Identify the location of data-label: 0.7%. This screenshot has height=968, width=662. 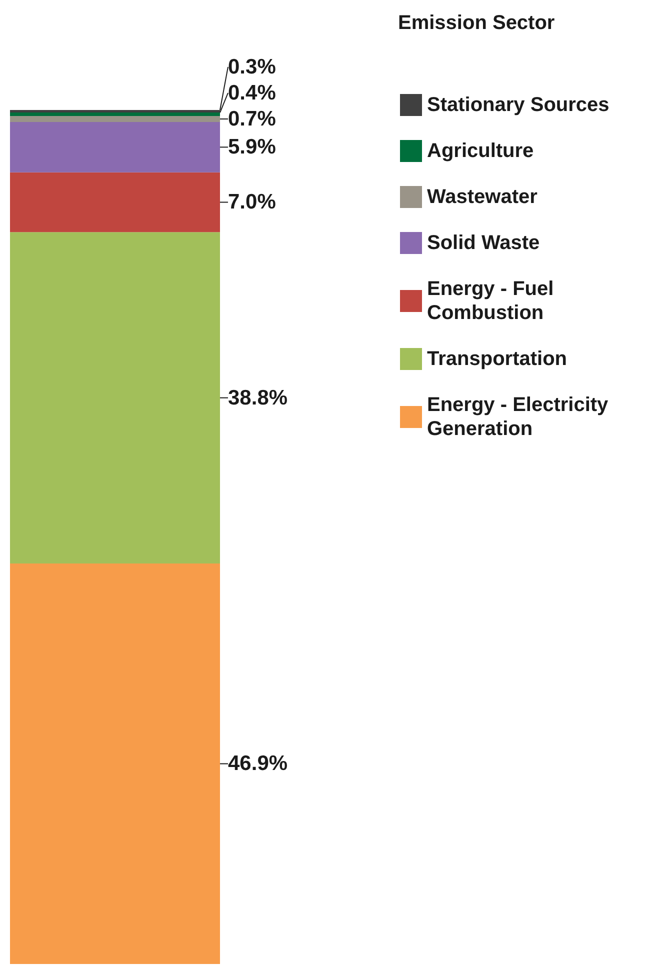
(252, 118).